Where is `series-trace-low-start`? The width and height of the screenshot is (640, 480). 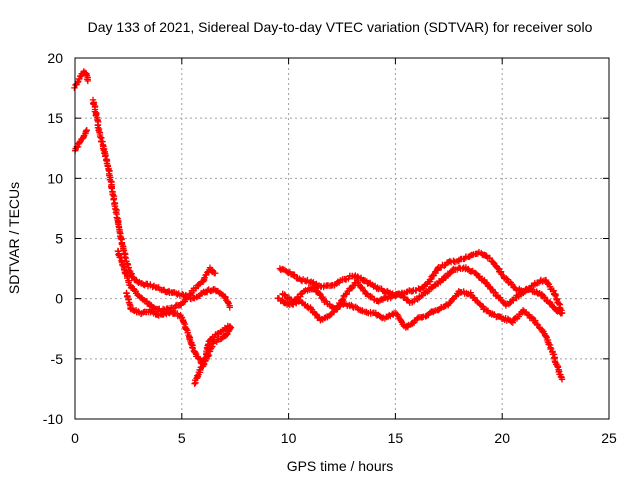
series-trace-low-start is located at coordinates (80, 140).